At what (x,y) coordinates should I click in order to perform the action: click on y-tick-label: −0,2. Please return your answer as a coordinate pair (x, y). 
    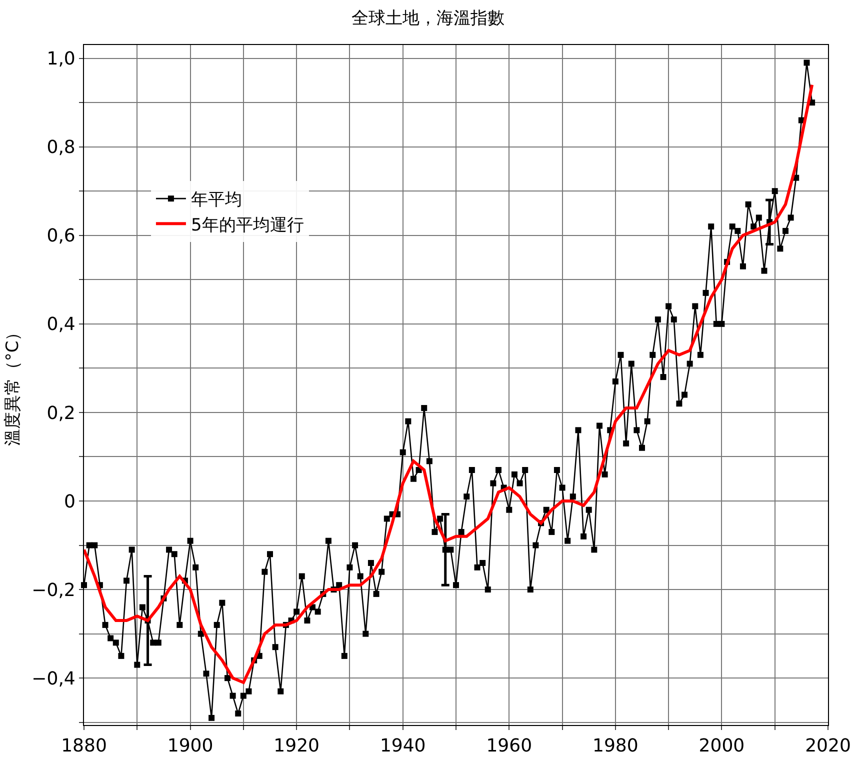
    Looking at the image, I should click on (54, 590).